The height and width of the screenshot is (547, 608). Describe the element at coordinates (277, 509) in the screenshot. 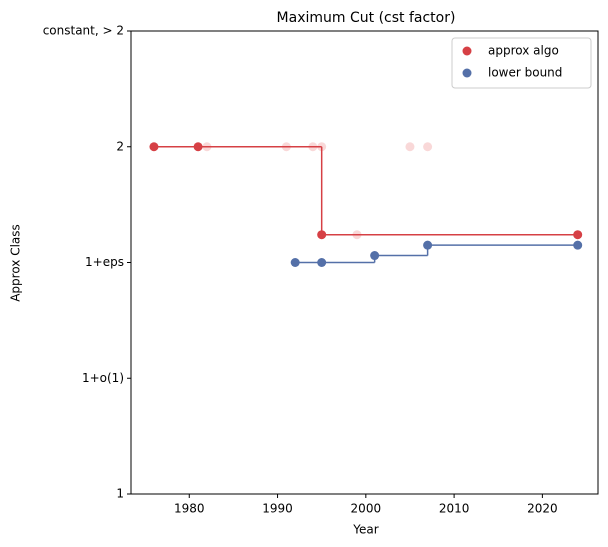

I see `x-tick-label: 1990` at that location.